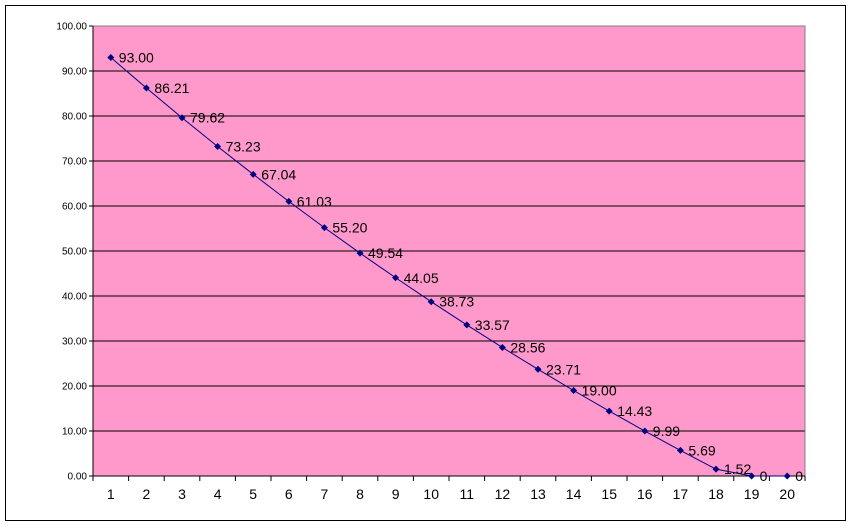  Describe the element at coordinates (74, 387) in the screenshot. I see `y-tick-label: 20.00` at that location.